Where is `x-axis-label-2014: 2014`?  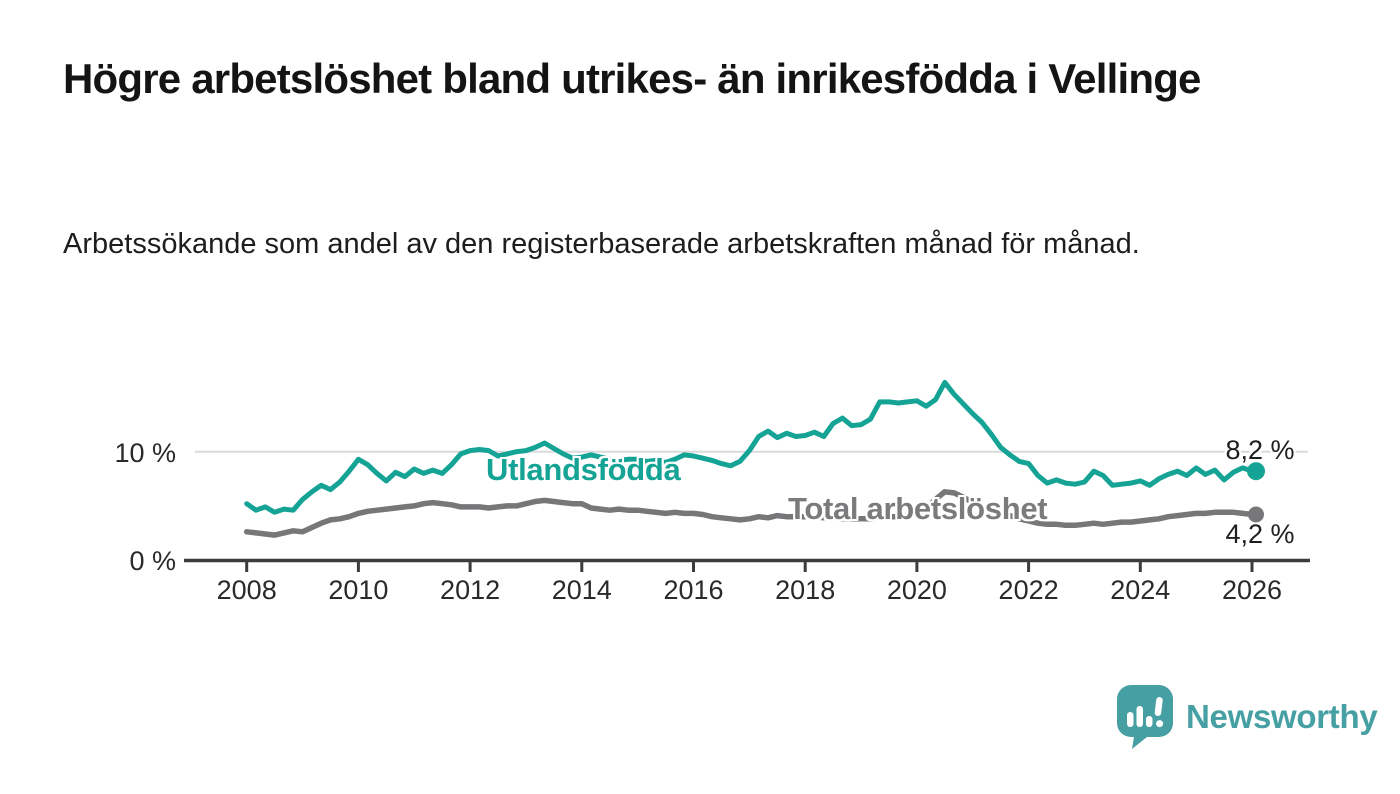
x-axis-label-2014: 2014 is located at coordinates (581, 590).